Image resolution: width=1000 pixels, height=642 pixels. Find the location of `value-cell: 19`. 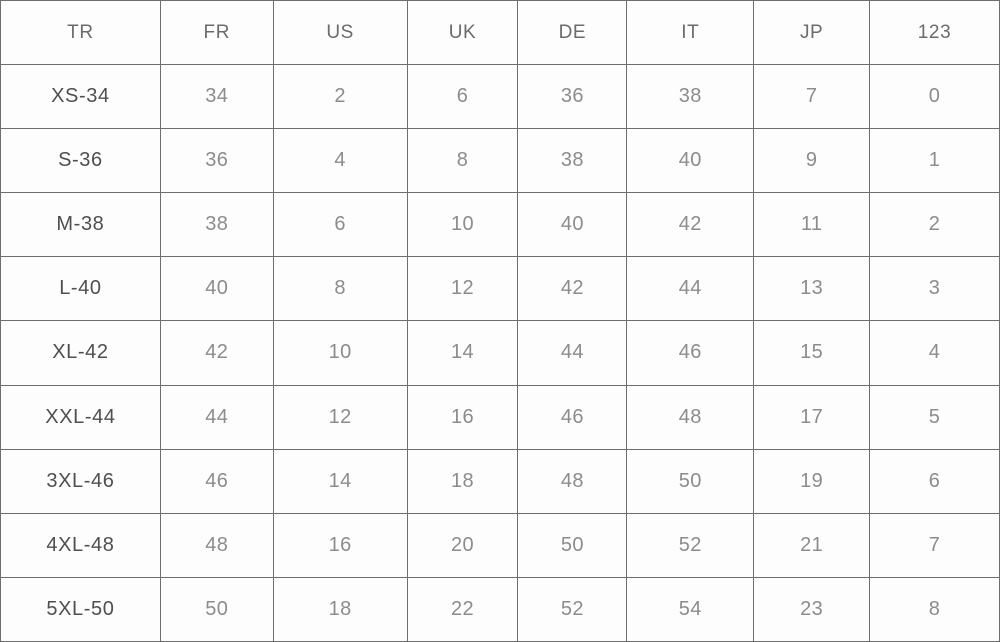

value-cell: 19 is located at coordinates (812, 481).